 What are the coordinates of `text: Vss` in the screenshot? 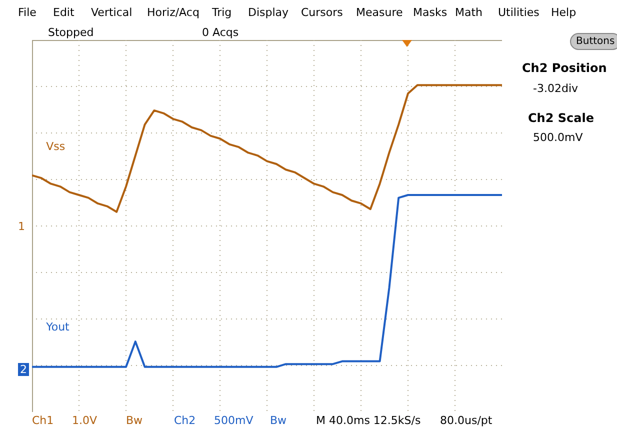 It's located at (56, 147).